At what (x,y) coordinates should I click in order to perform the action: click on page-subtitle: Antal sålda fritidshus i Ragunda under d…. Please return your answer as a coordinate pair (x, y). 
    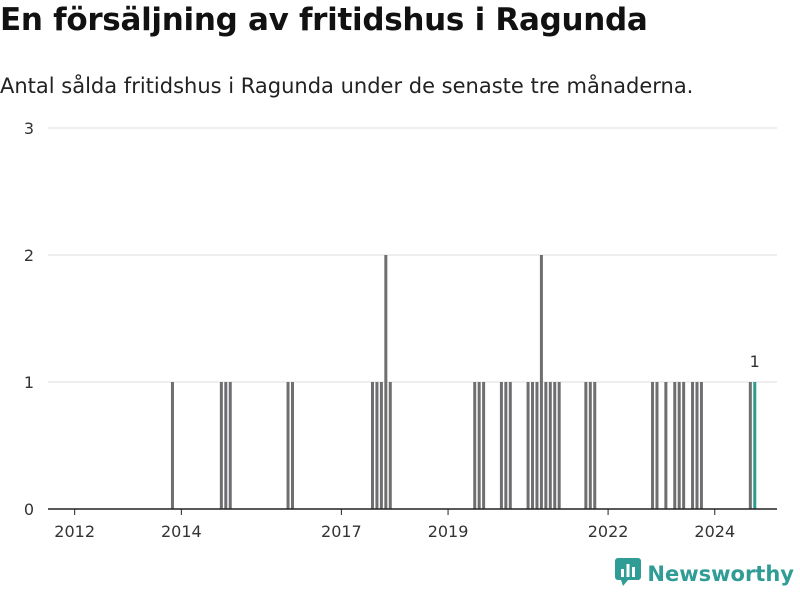
    Looking at the image, I should click on (347, 86).